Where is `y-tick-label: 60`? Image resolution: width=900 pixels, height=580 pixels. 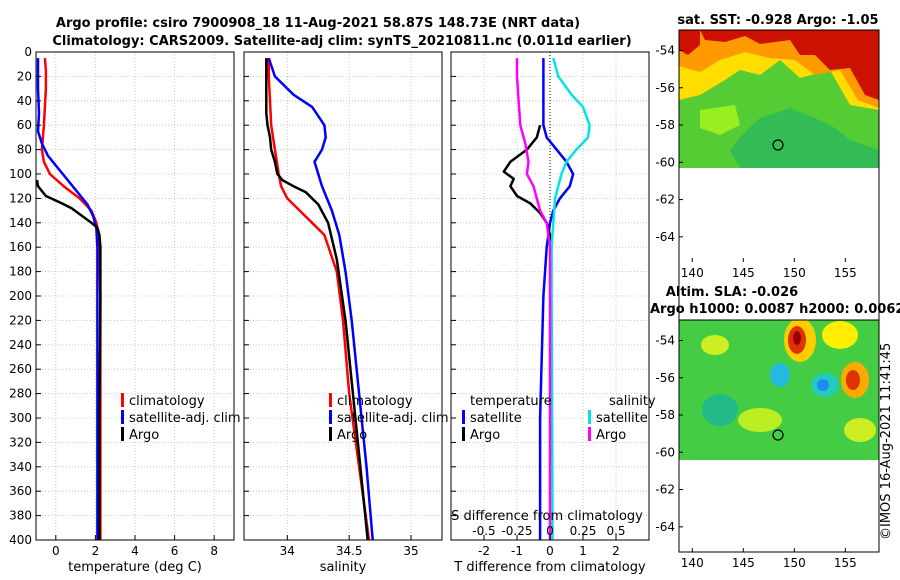 y-tick-label: 60 is located at coordinates (24, 125).